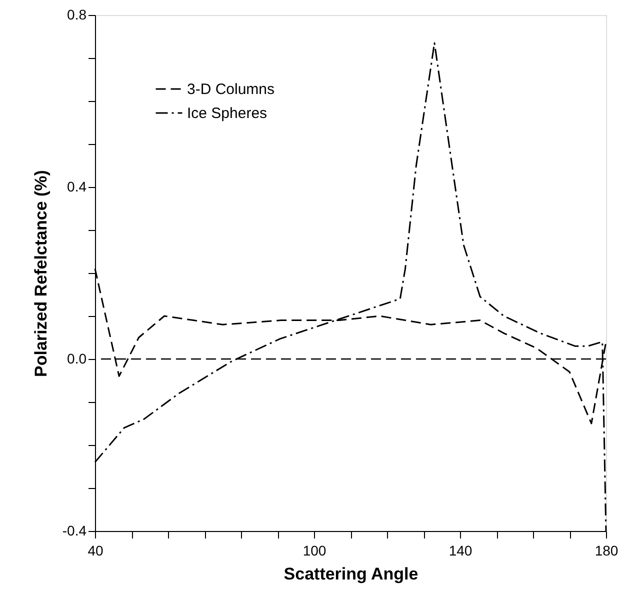 Image resolution: width=634 pixels, height=599 pixels. Describe the element at coordinates (40, 273) in the screenshot. I see `y-axis-title: Polarized Refelctance (%)` at that location.